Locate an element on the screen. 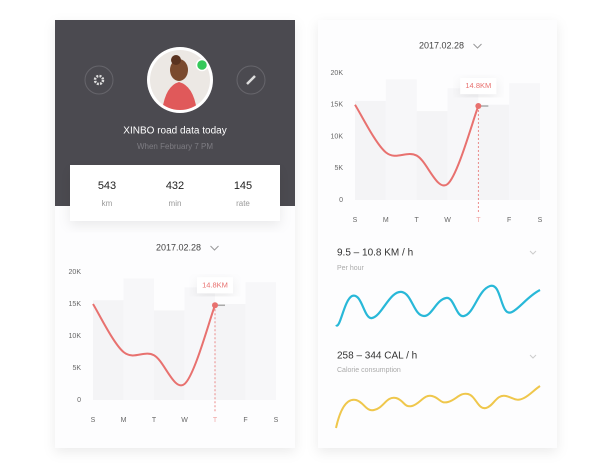  edit-button is located at coordinates (251, 80).